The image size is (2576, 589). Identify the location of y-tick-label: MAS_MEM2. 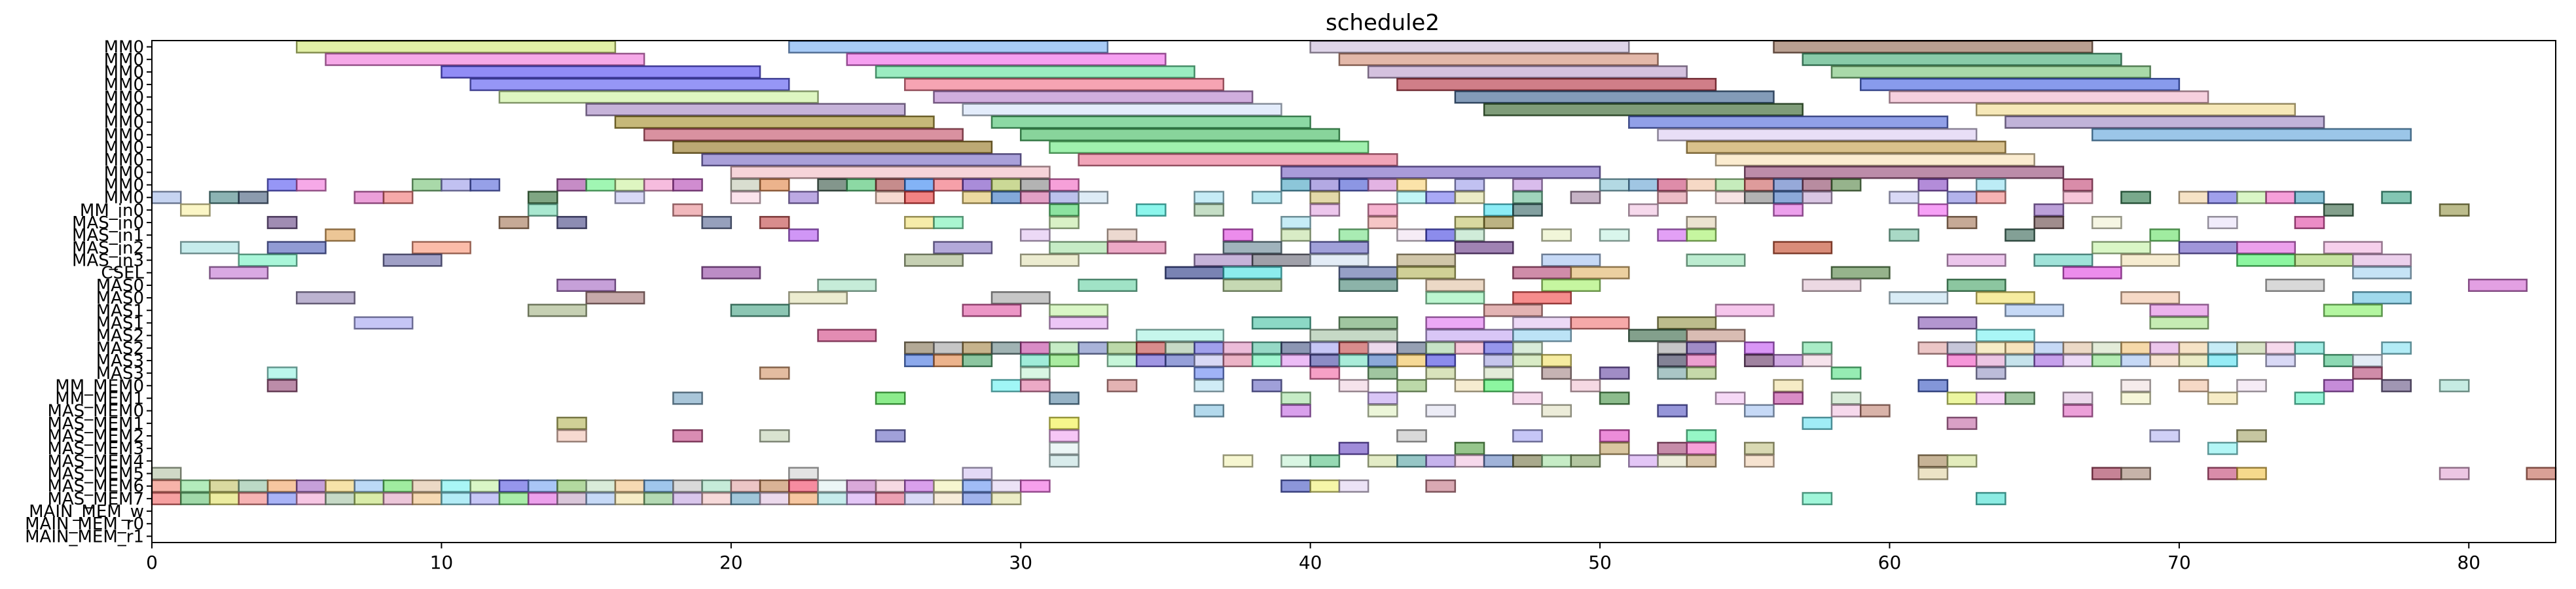
(95, 437).